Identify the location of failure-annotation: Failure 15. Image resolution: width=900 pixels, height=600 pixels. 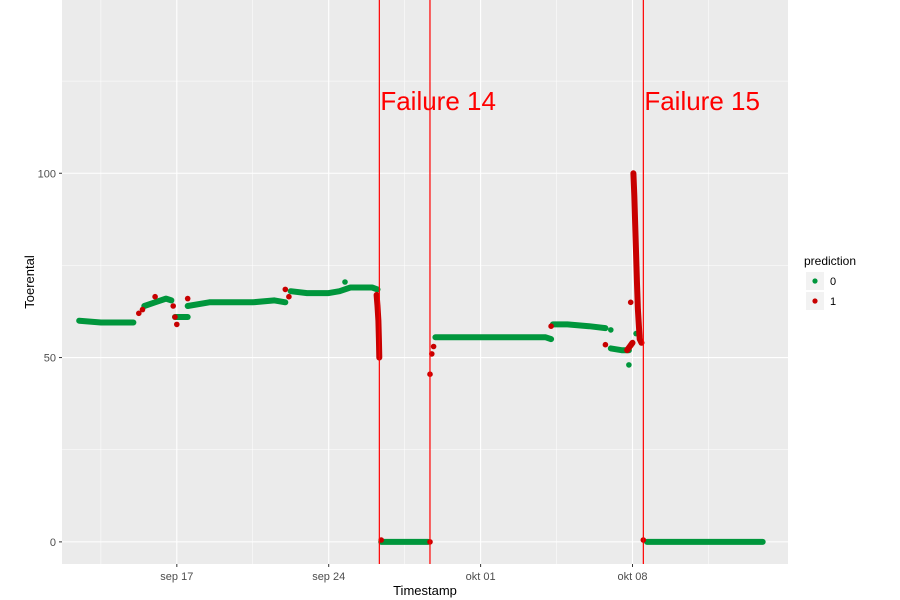
(702, 101).